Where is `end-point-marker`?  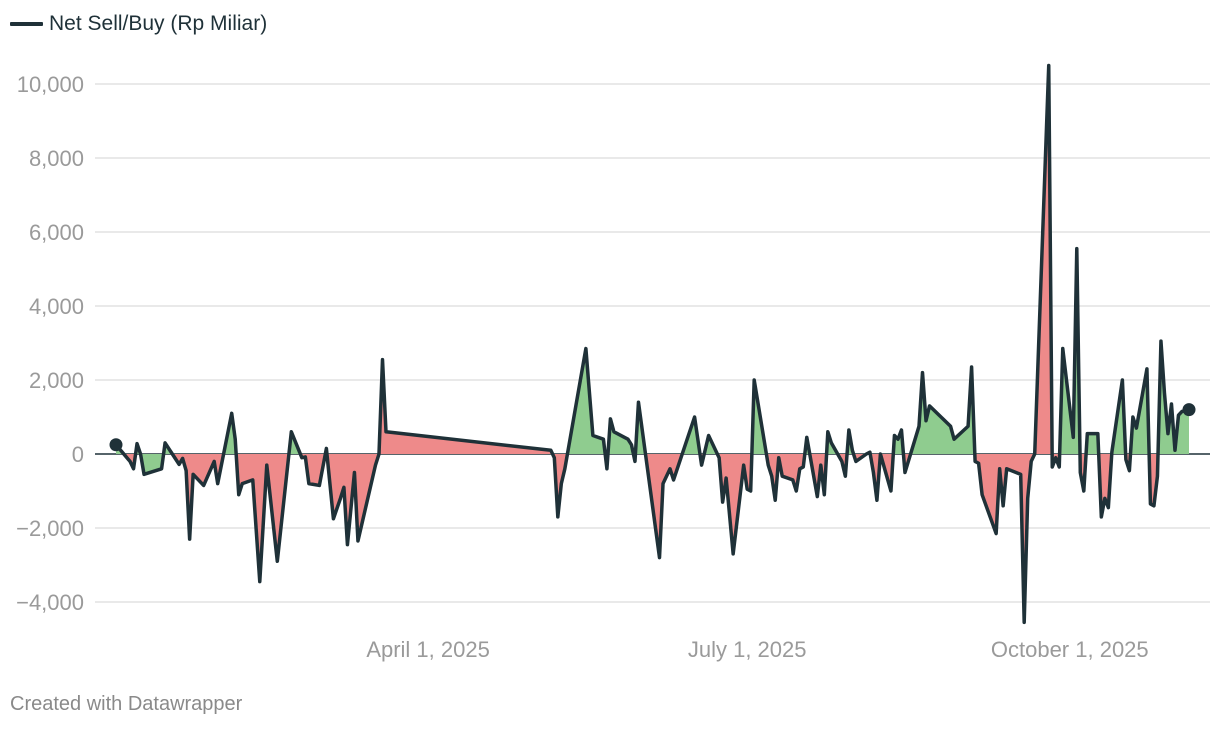 end-point-marker is located at coordinates (1189, 410).